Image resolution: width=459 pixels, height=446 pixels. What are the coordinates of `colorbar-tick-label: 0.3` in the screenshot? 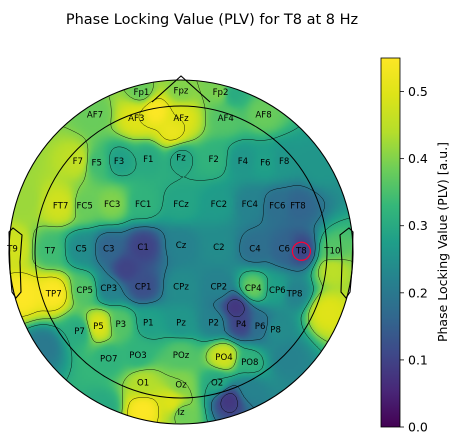 It's located at (418, 225).